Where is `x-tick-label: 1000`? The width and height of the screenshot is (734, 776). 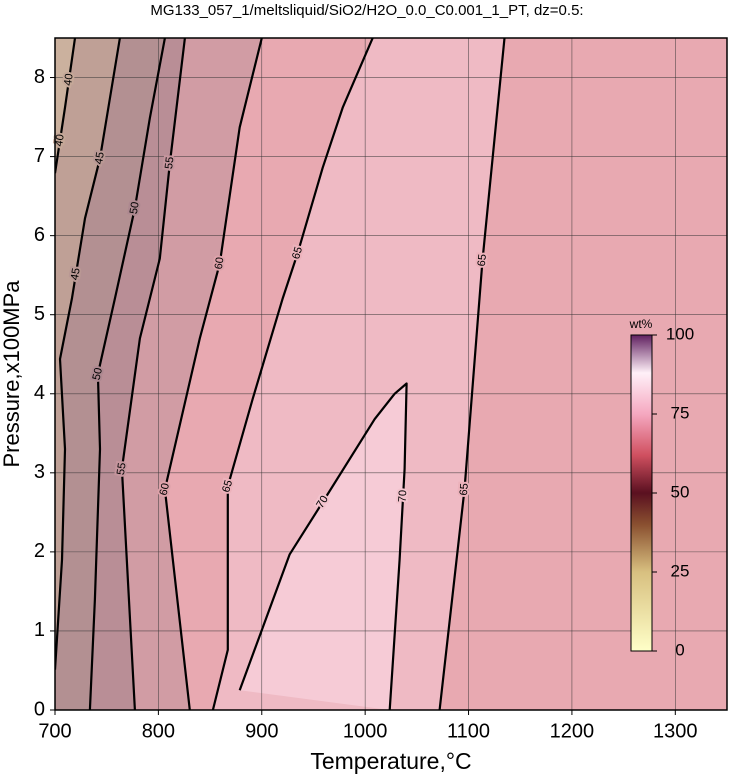
x-tick-label: 1000 is located at coordinates (365, 731).